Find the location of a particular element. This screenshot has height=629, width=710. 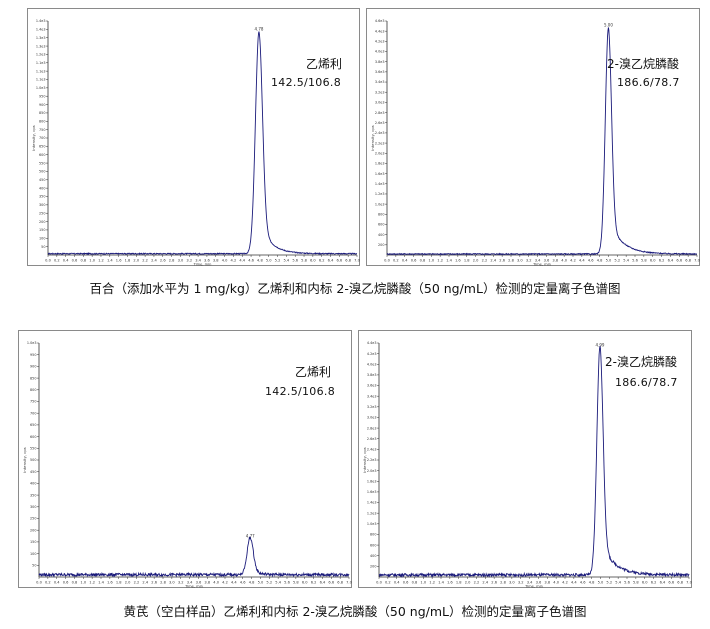

x-tick-label: 3.4 is located at coordinates (538, 261).